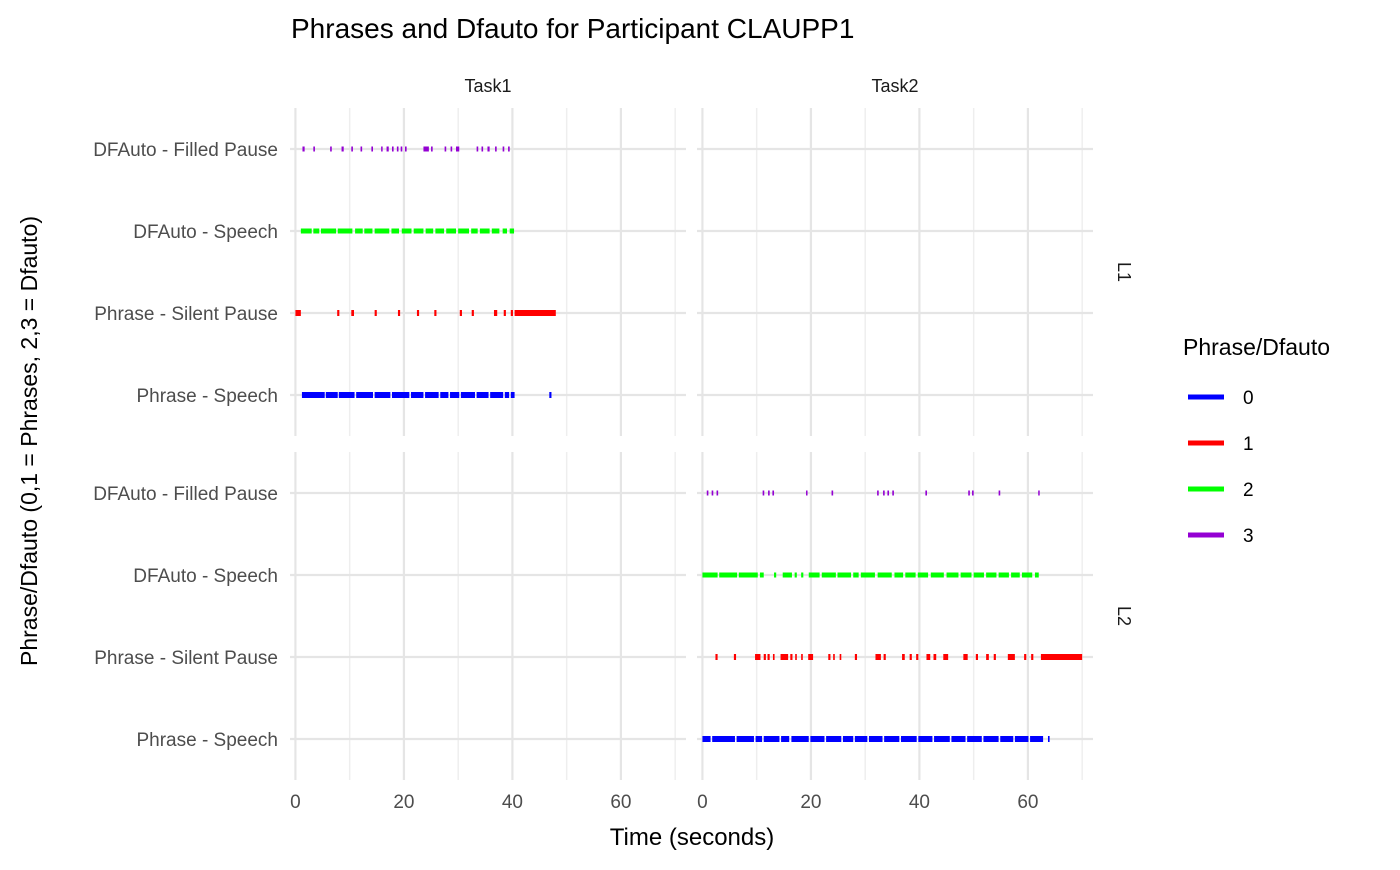  Describe the element at coordinates (487, 86) in the screenshot. I see `facet-label-task1: Task1` at that location.